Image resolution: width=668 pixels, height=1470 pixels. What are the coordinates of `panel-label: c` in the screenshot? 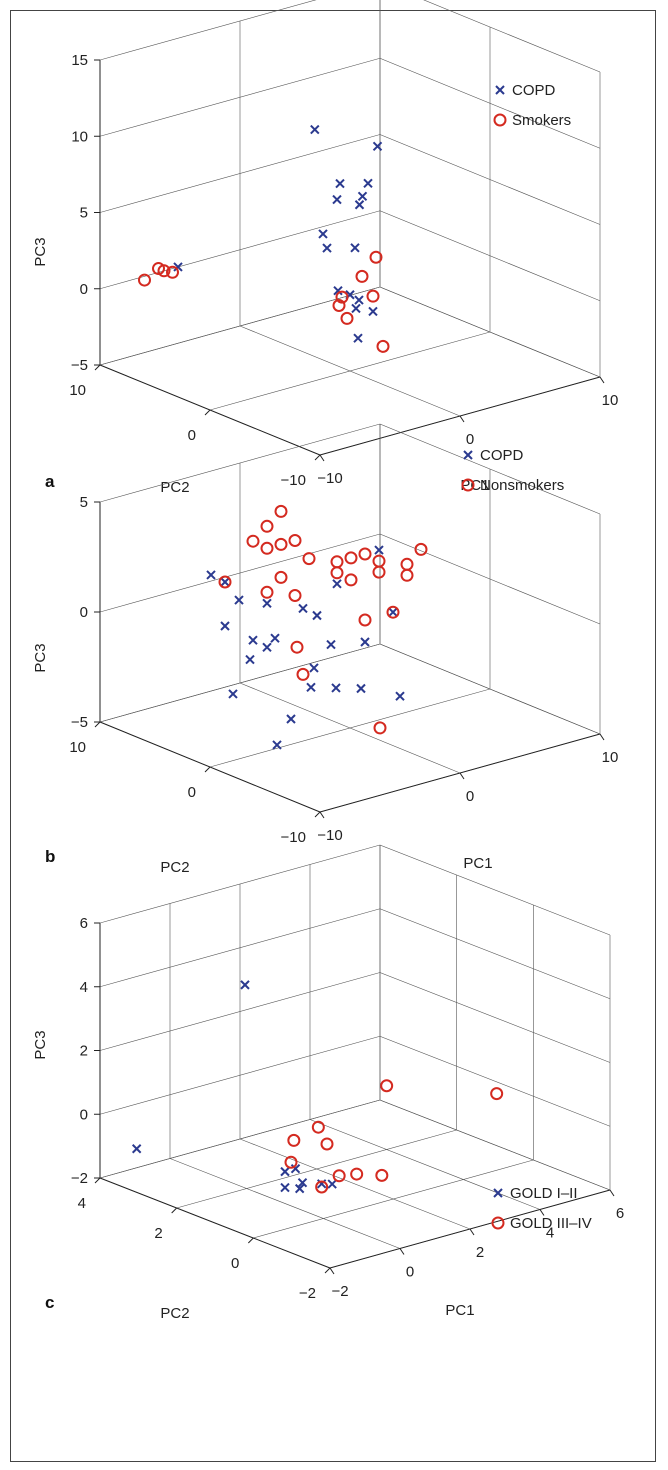 It's located at (49, 1302).